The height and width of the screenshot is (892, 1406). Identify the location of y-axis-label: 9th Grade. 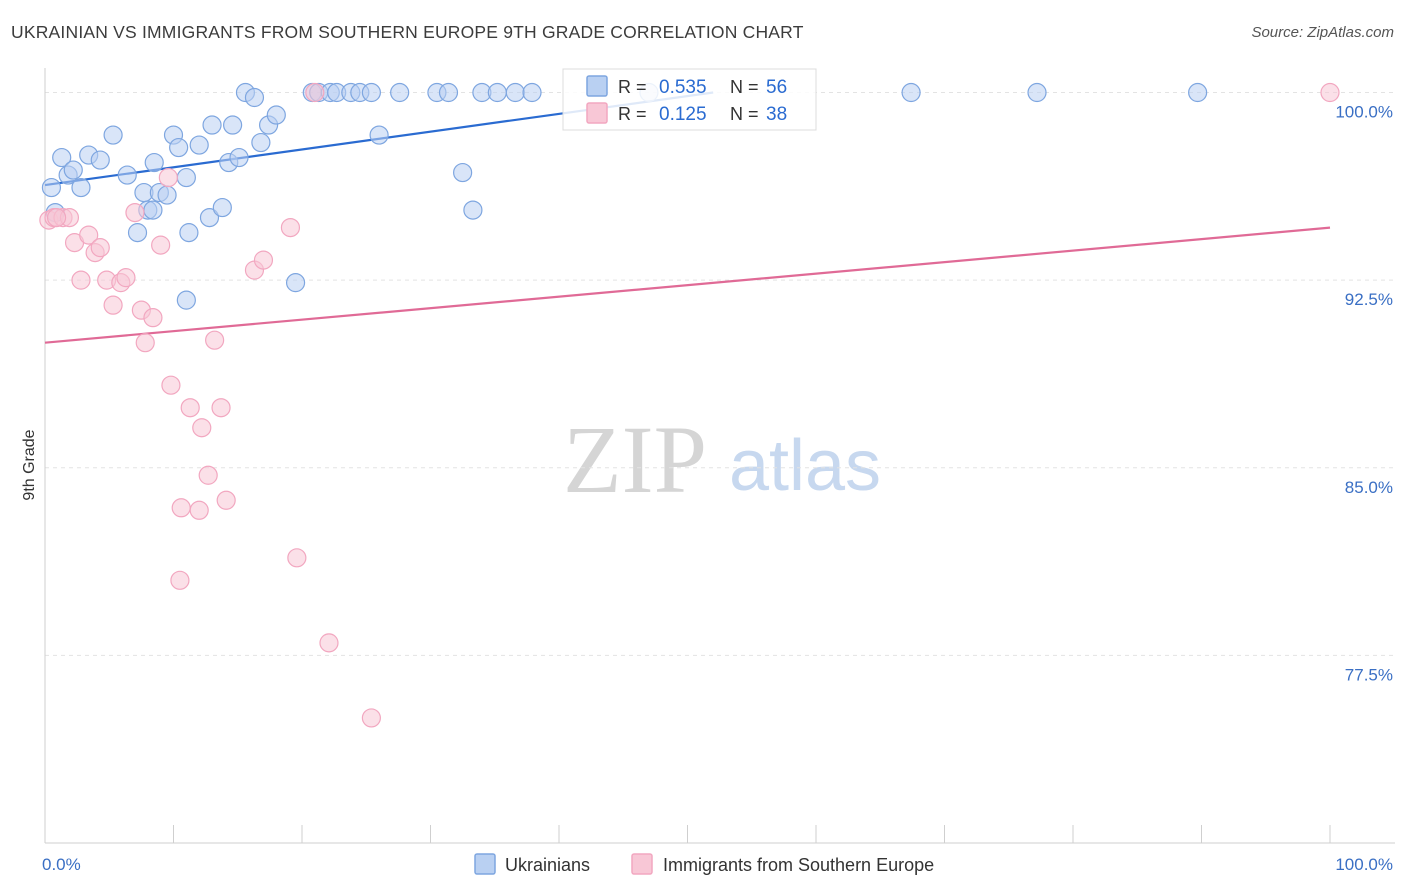
(29, 464).